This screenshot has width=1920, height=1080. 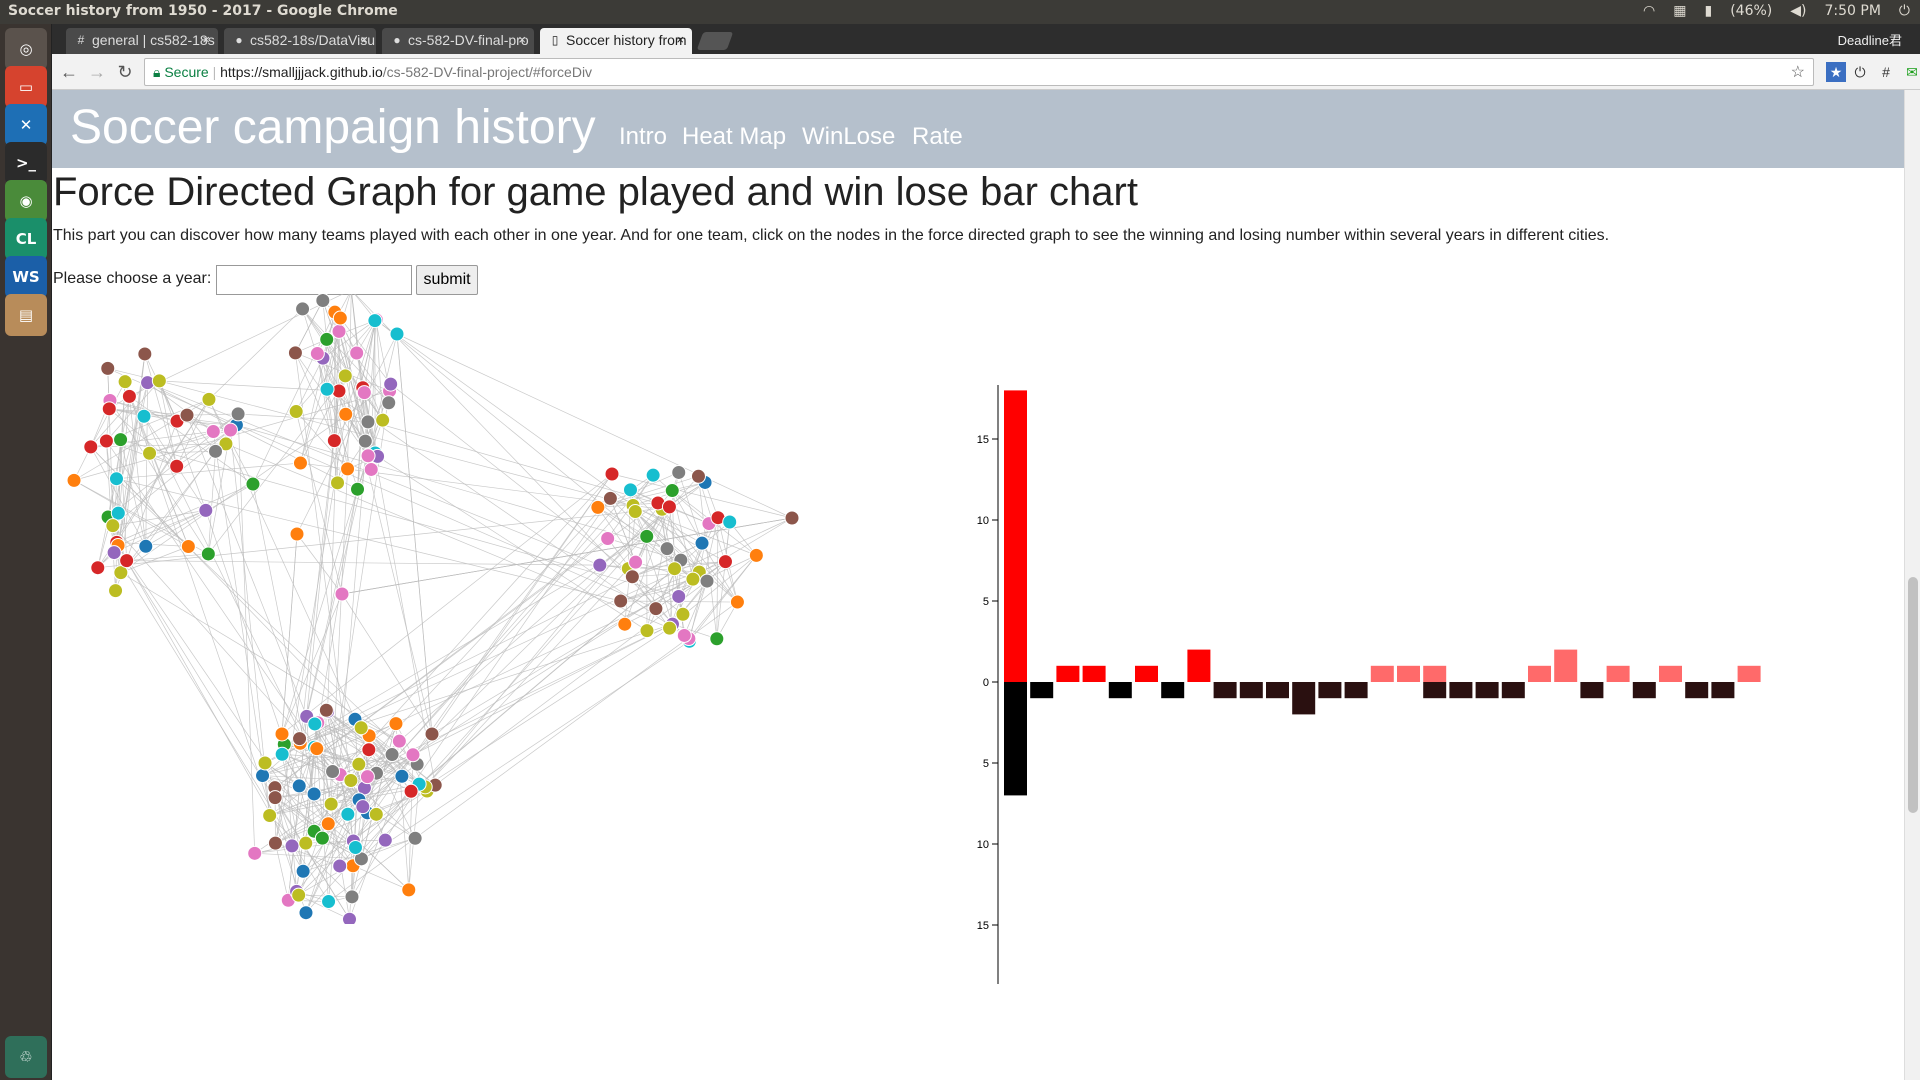 I want to click on reload-icon: ↻, so click(x=125, y=72).